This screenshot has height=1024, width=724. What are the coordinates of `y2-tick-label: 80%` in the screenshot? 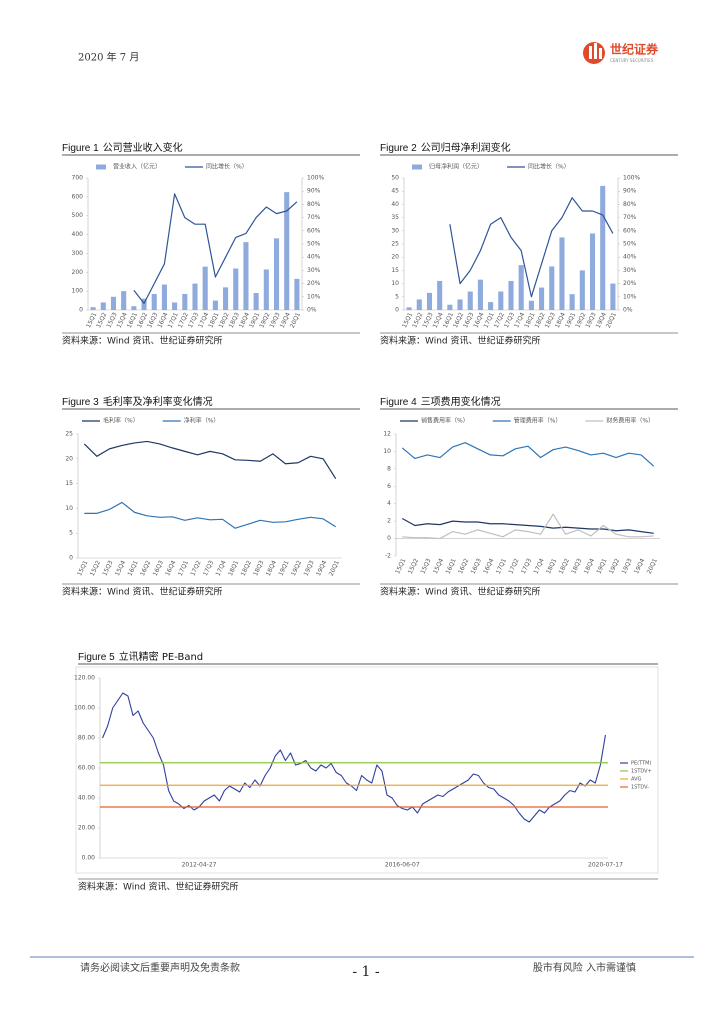 It's located at (314, 204).